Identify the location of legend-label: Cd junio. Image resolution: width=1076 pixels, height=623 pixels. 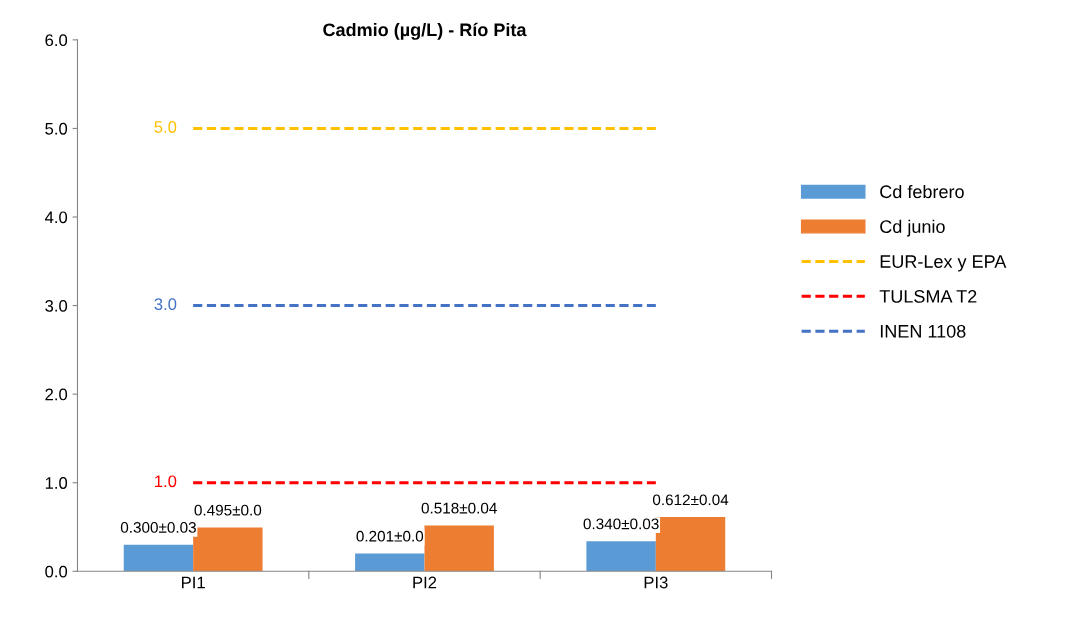
(912, 228).